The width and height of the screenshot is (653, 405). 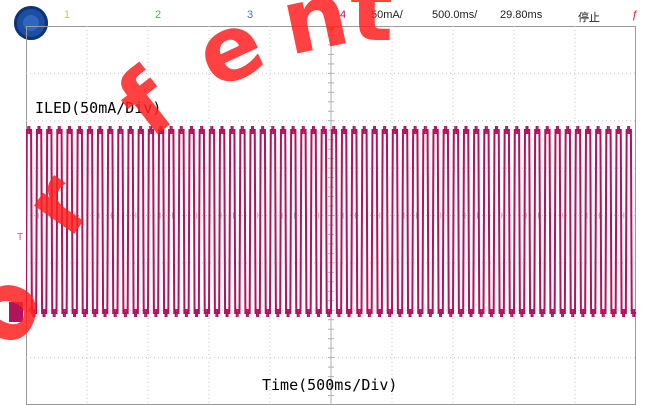 I want to click on watermark-letter: r, so click(x=58, y=204).